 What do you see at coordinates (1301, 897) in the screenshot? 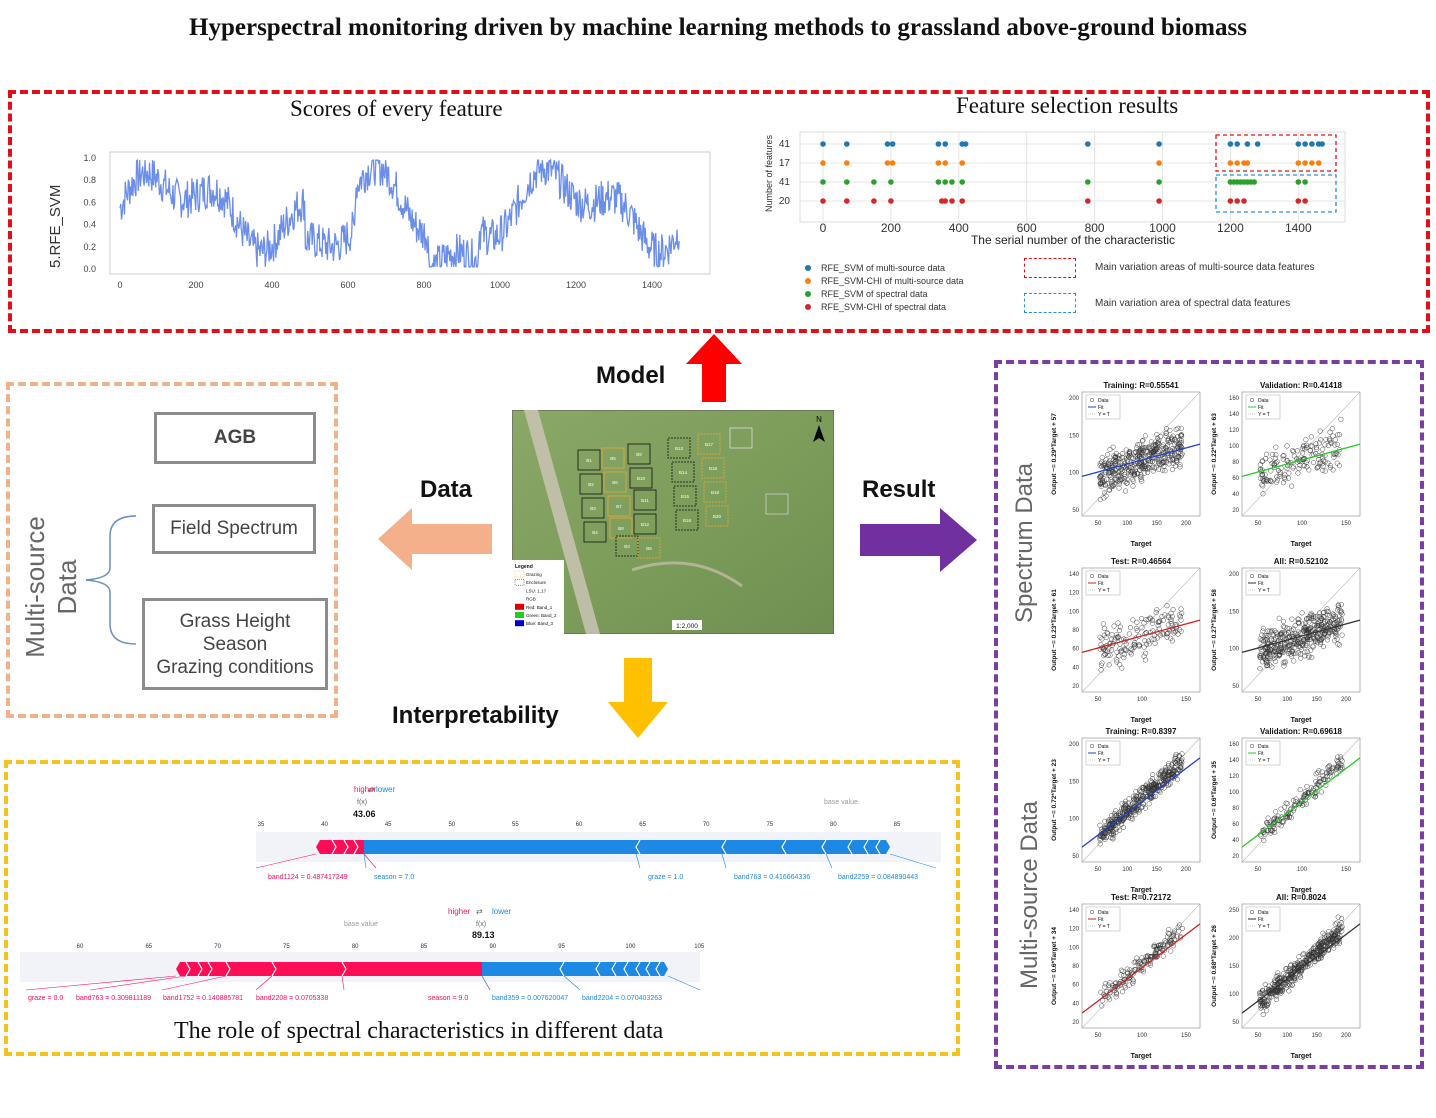
I see `regression-title: All: R=0.8024` at bounding box center [1301, 897].